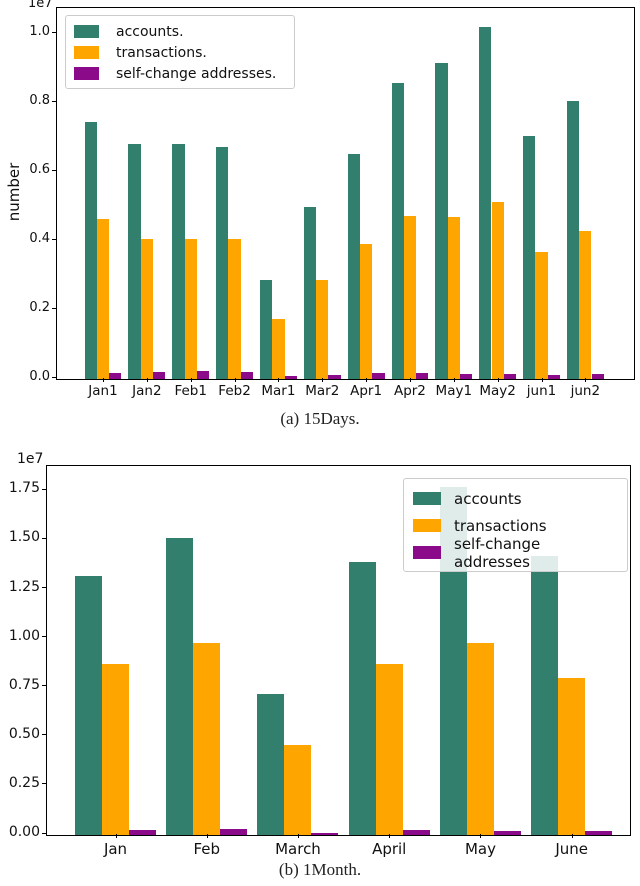 The image size is (640, 886). Describe the element at coordinates (207, 849) in the screenshot. I see `x-tick-label: Feb` at that location.